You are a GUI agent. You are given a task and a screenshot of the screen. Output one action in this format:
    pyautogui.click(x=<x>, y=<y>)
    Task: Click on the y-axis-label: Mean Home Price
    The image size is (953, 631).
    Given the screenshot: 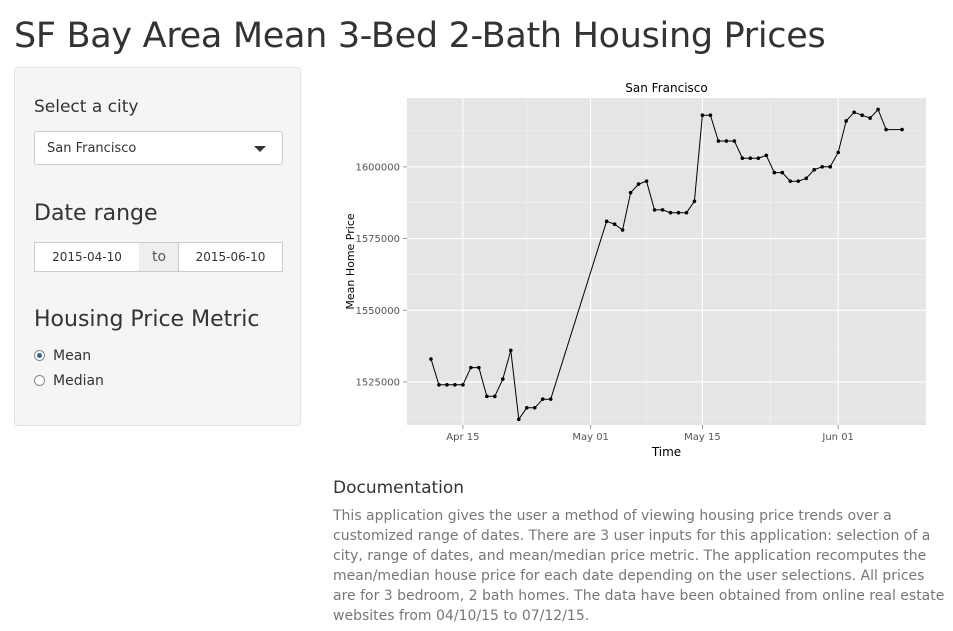 What is the action you would take?
    pyautogui.click(x=350, y=261)
    